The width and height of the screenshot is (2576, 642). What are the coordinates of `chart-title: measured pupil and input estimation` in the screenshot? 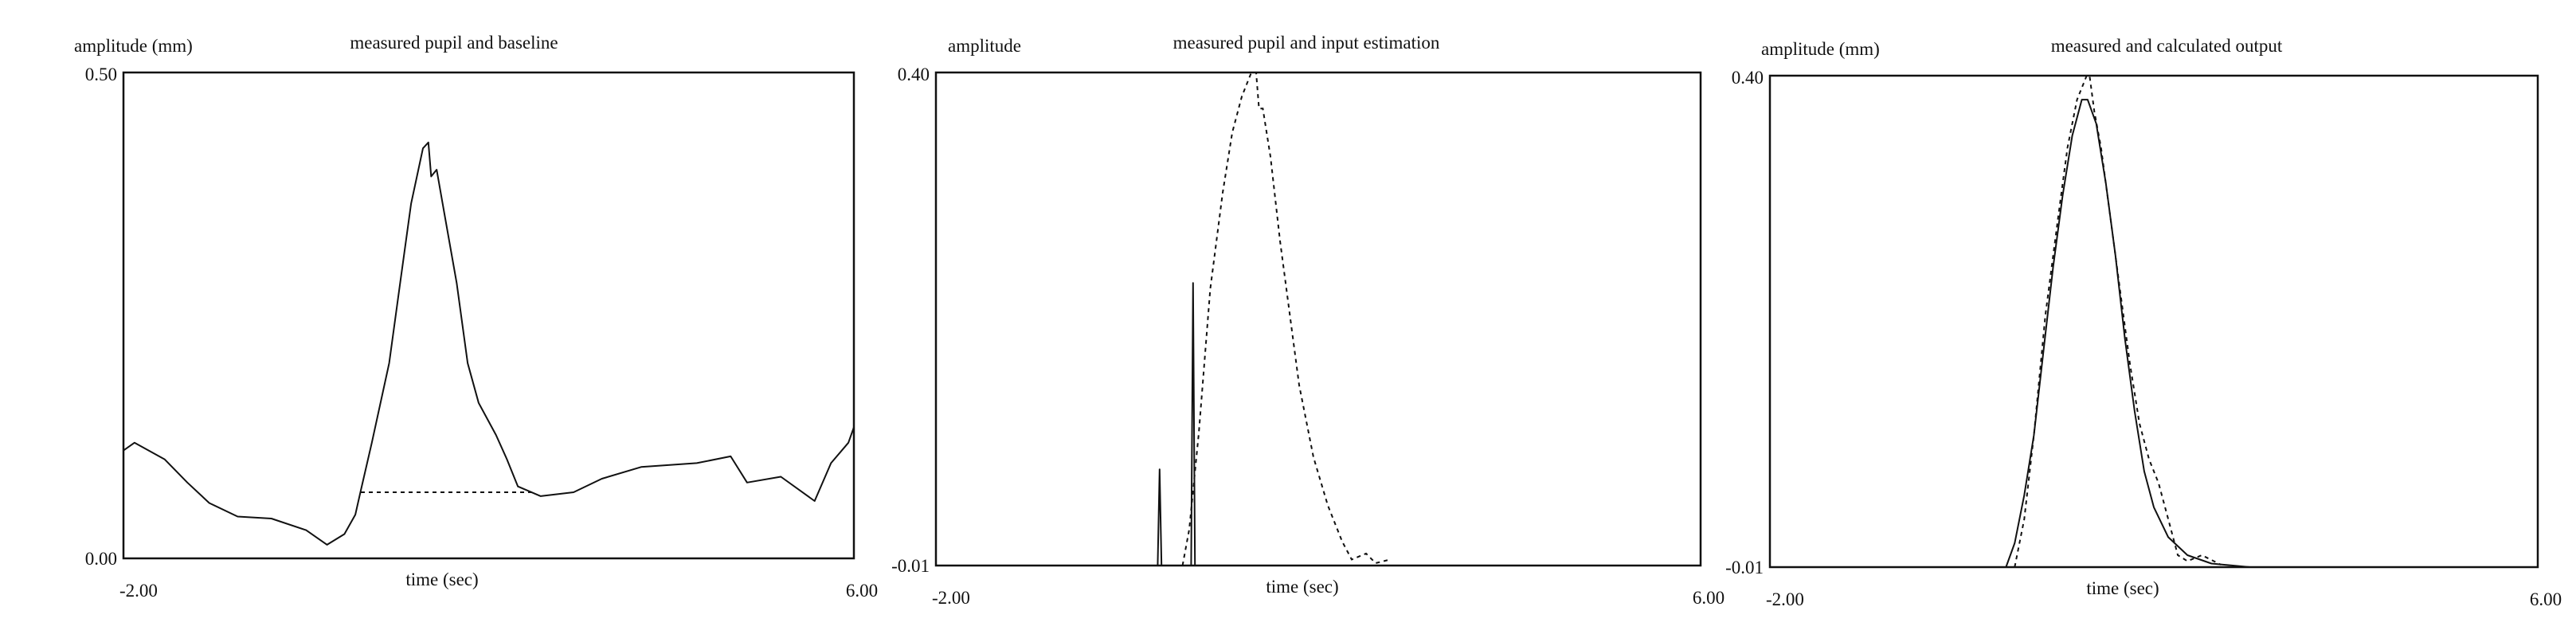 It's located at (1306, 43).